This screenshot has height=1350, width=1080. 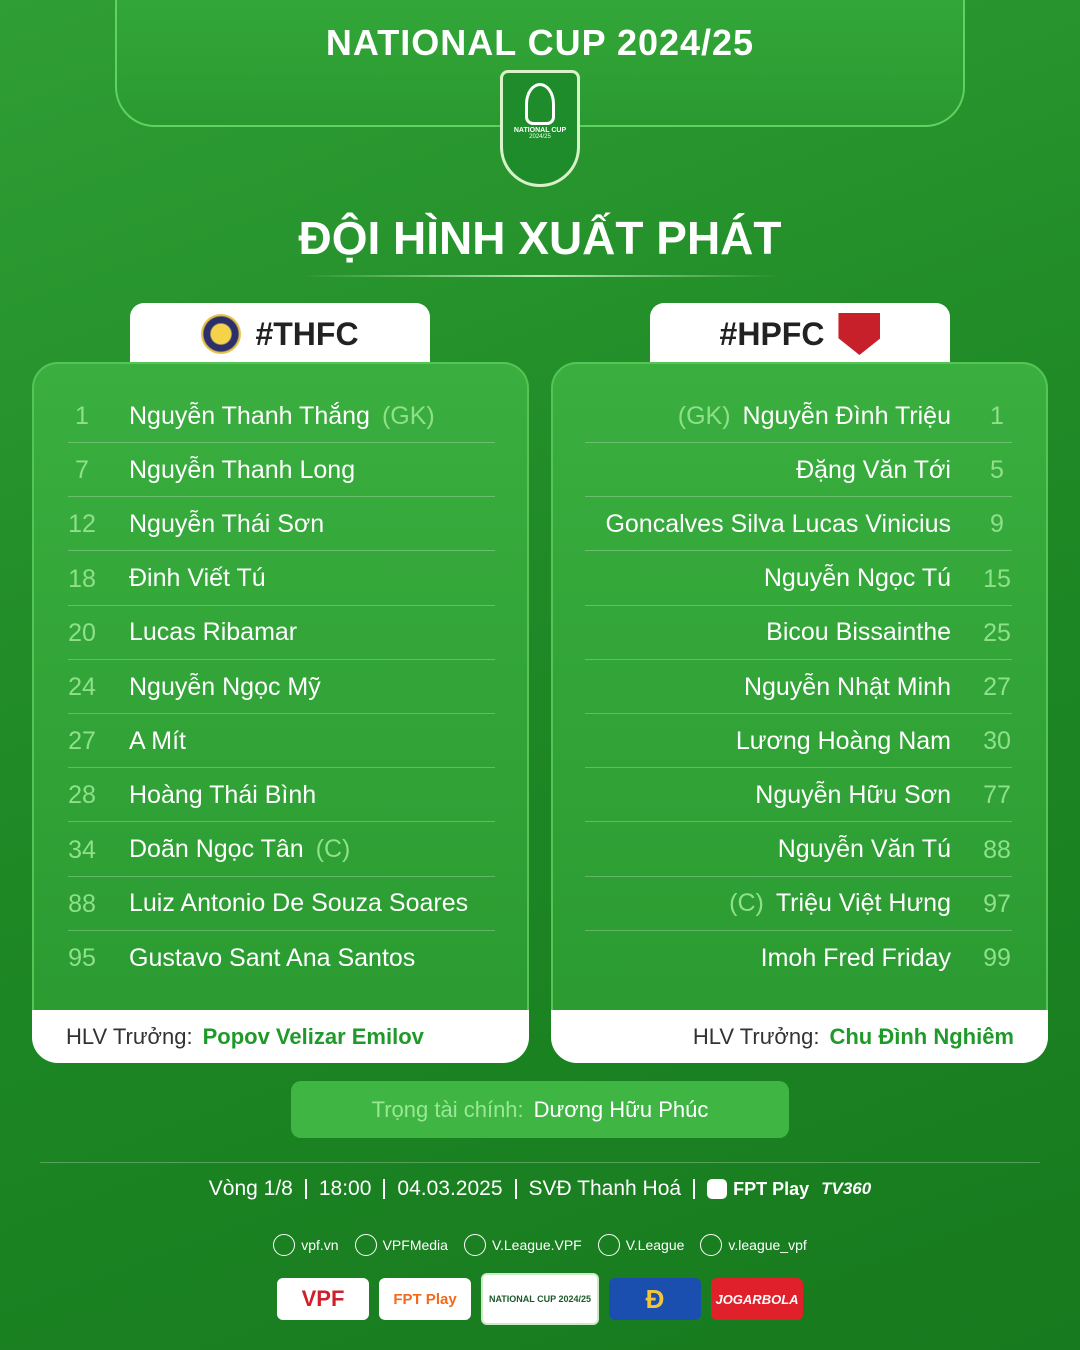 I want to click on coach-name: Chu Đình Nghiêm, so click(x=921, y=1036).